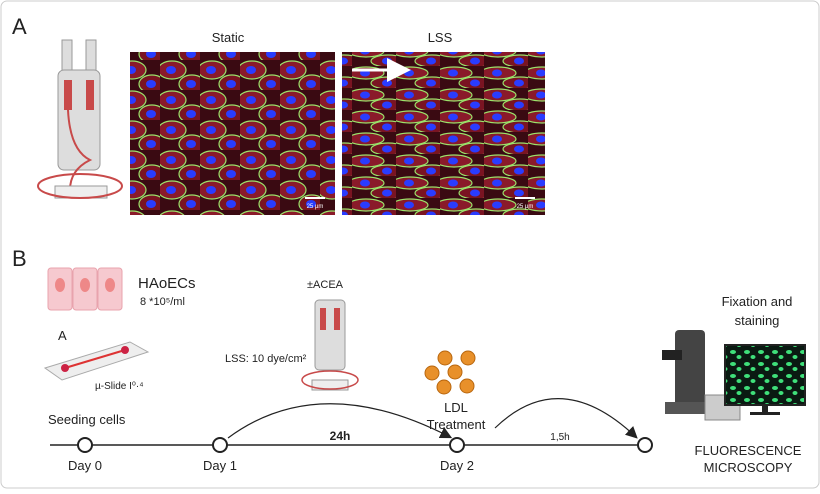  I want to click on seeding-label: Seeding cells, so click(87, 419).